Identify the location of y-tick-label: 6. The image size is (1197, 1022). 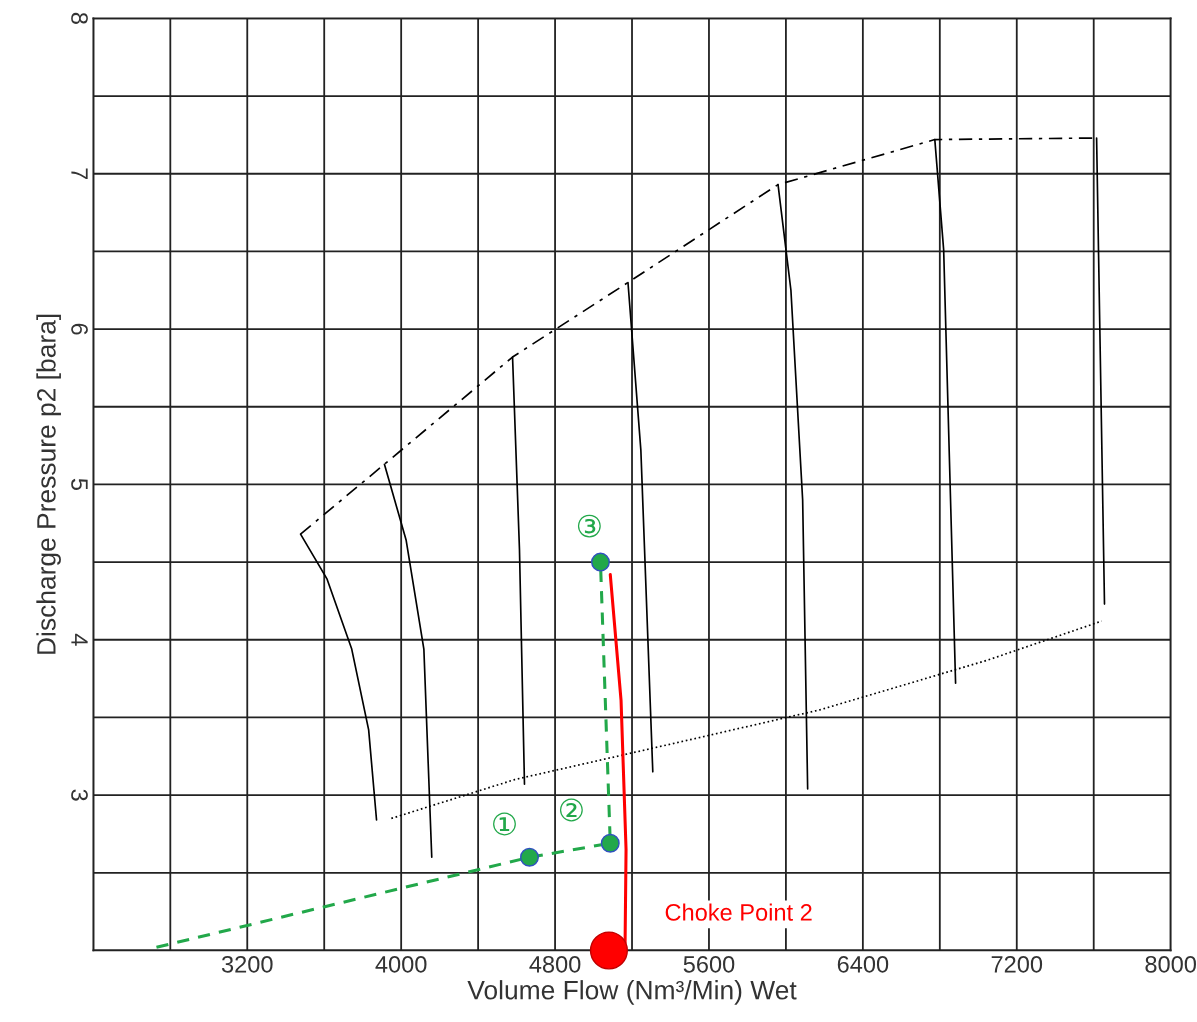
(79, 329).